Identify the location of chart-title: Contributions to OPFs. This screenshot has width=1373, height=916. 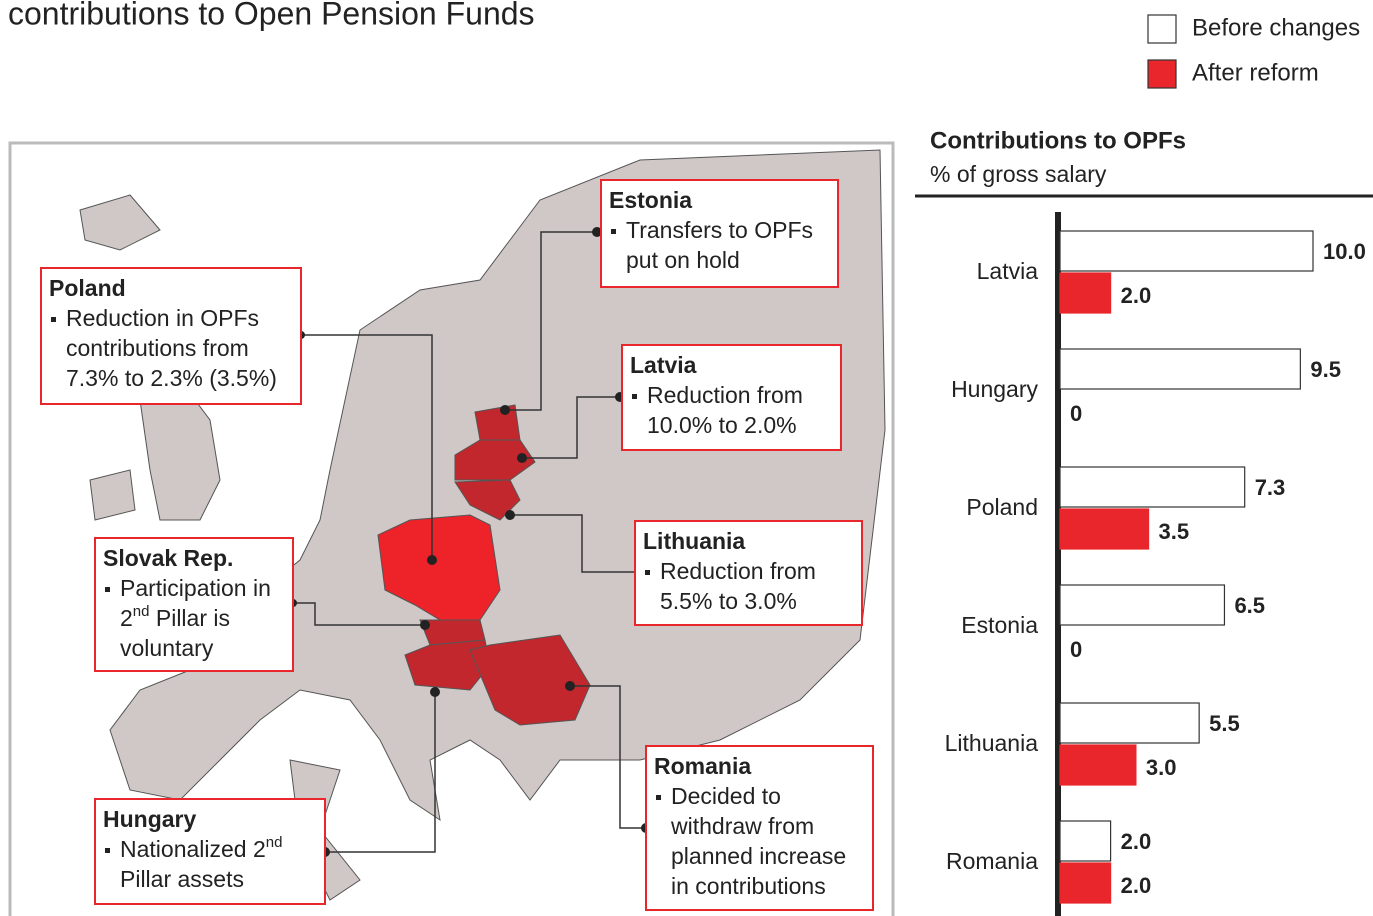
(1058, 140).